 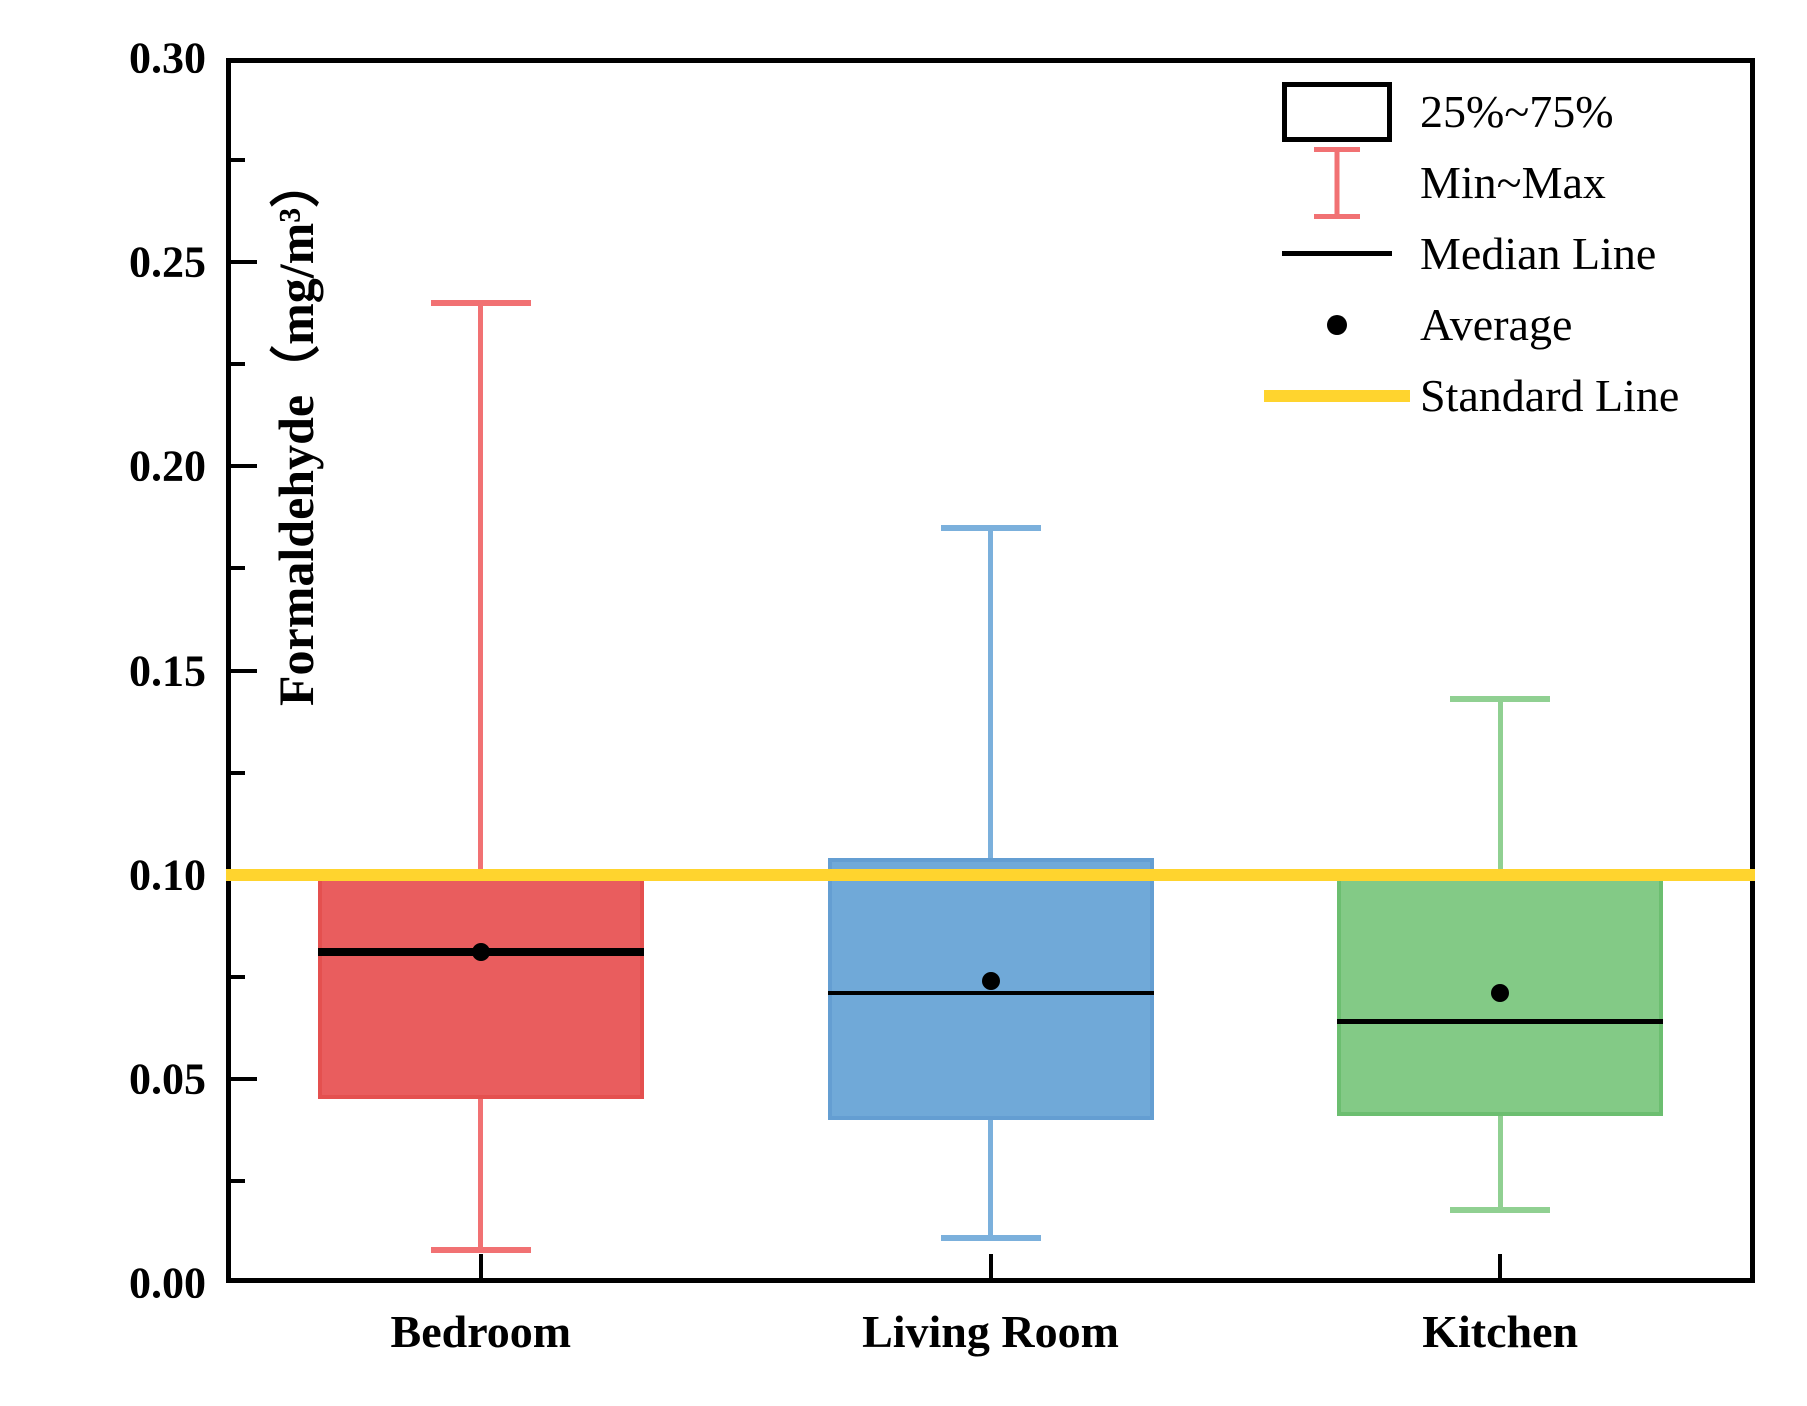 I want to click on line-swatch-icon, so click(x=1337, y=253).